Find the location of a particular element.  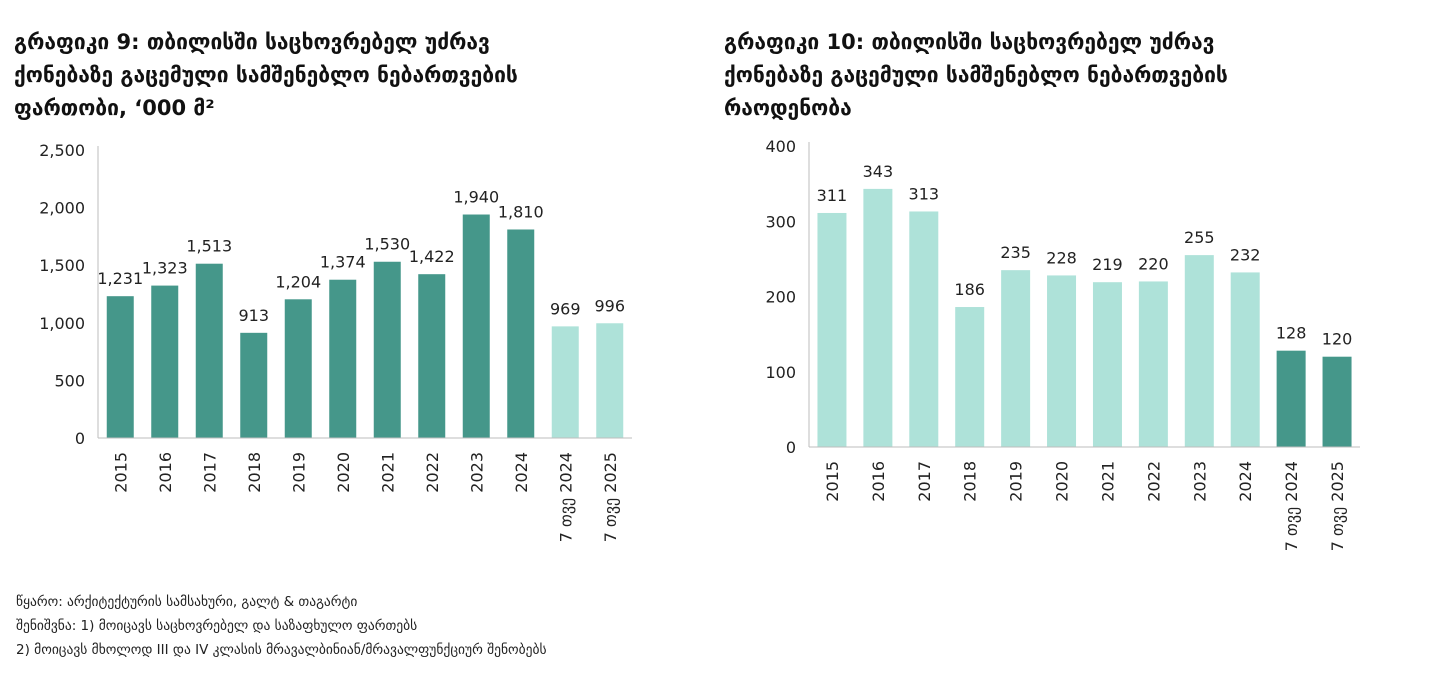

data-label: 311 is located at coordinates (832, 195).